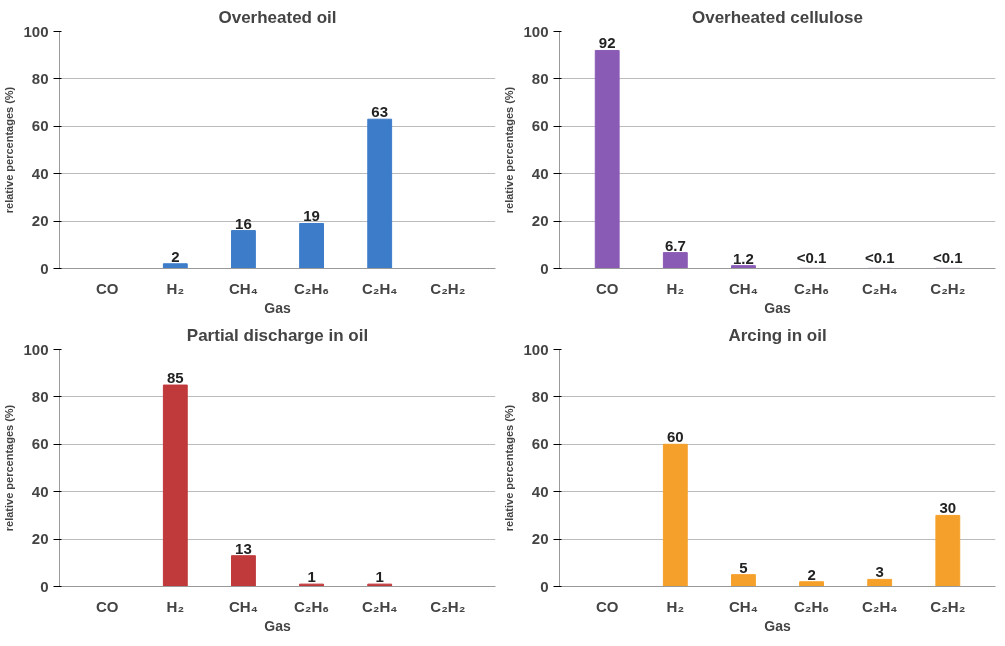 The height and width of the screenshot is (646, 1005). Describe the element at coordinates (879, 572) in the screenshot. I see `data-label: 3` at that location.